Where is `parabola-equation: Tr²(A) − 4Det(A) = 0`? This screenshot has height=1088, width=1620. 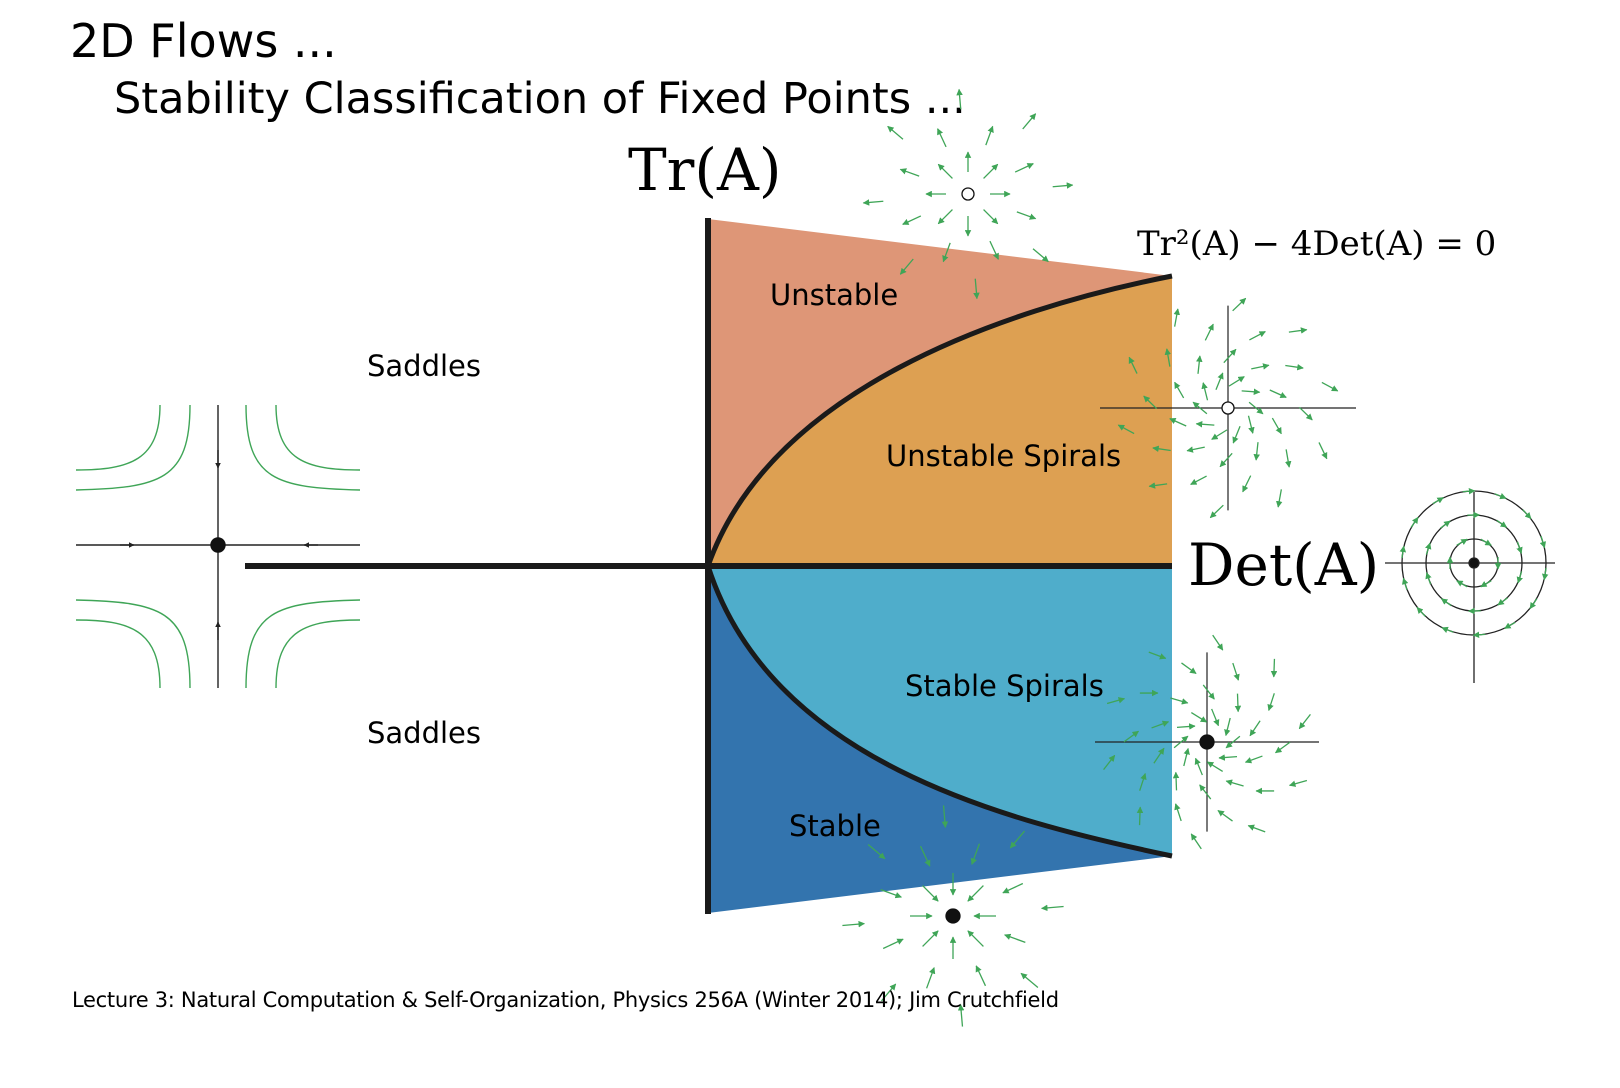 parabola-equation: Tr²(A) − 4Det(A) = 0 is located at coordinates (1316, 244).